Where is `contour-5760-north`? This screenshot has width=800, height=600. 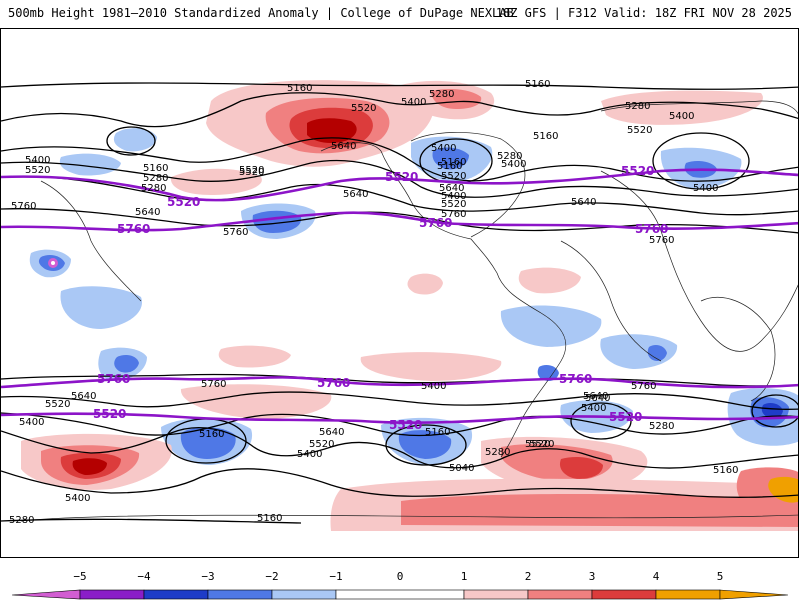 contour-5760-north is located at coordinates (399, 221).